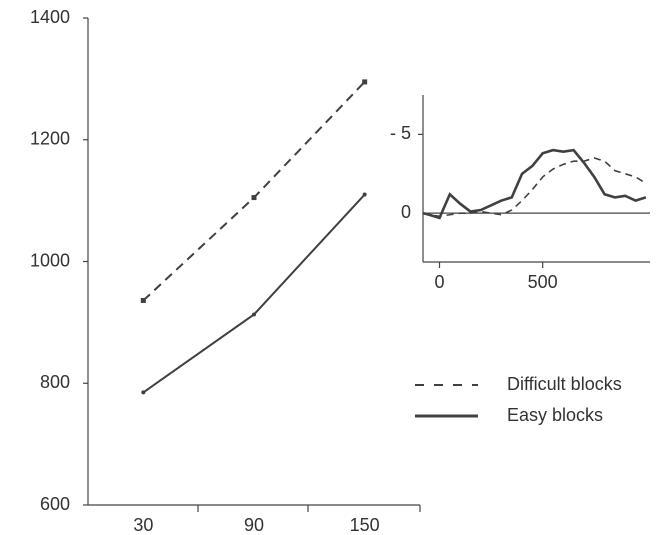  I want to click on y-tick-label: 800, so click(55, 382).